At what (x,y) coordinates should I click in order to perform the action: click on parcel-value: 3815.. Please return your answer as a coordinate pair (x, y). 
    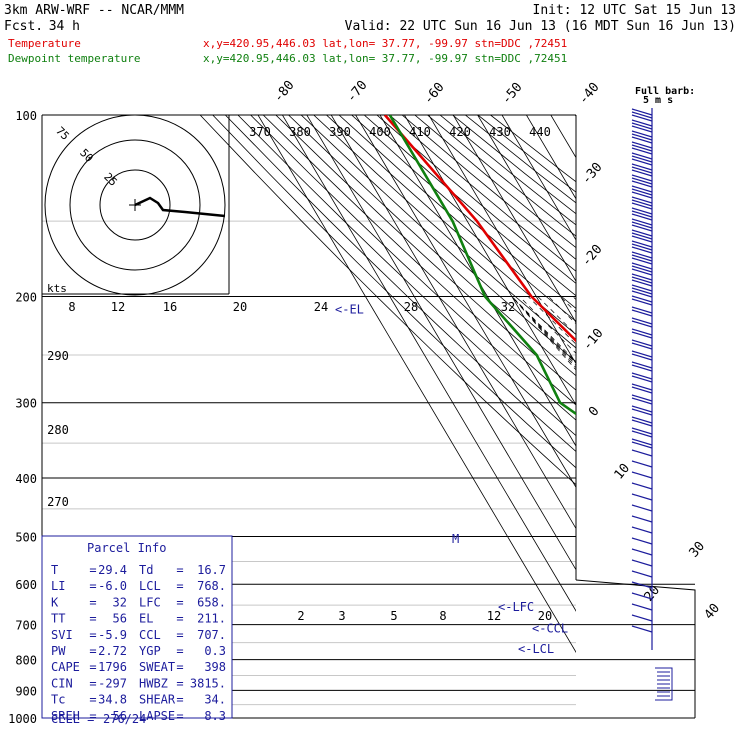
    Looking at the image, I should click on (208, 683).